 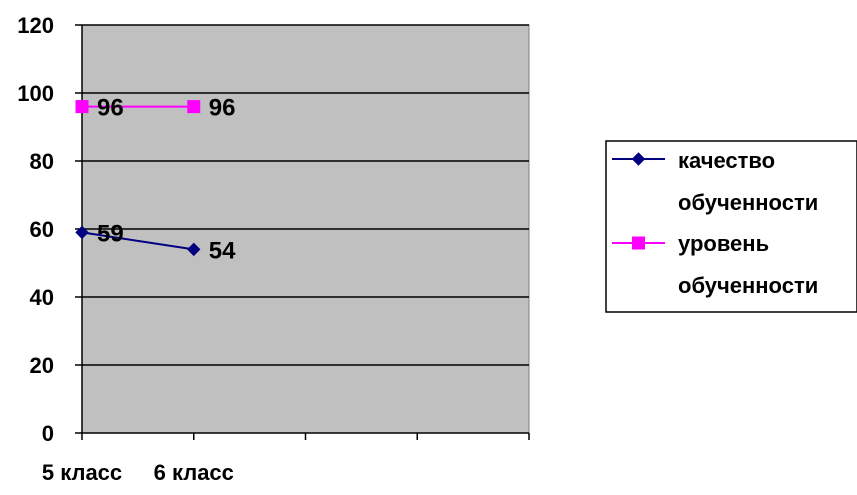 I want to click on legend: качество обученности уровень обученности, so click(x=731, y=226).